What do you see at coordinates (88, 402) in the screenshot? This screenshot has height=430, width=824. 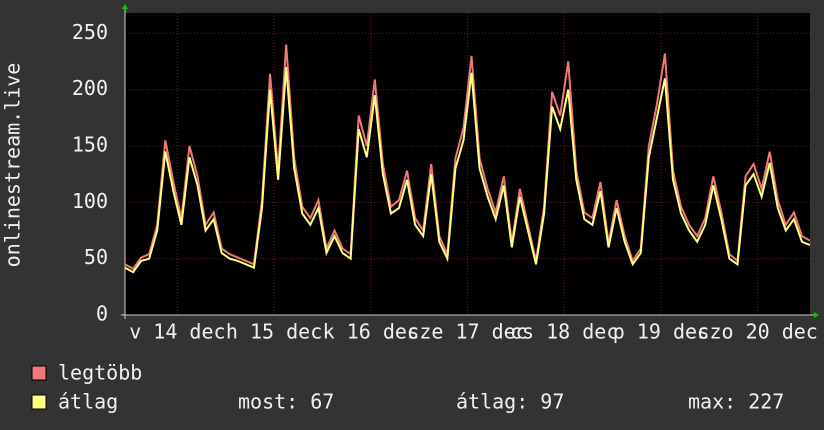 I see `legend-label: átlag` at bounding box center [88, 402].